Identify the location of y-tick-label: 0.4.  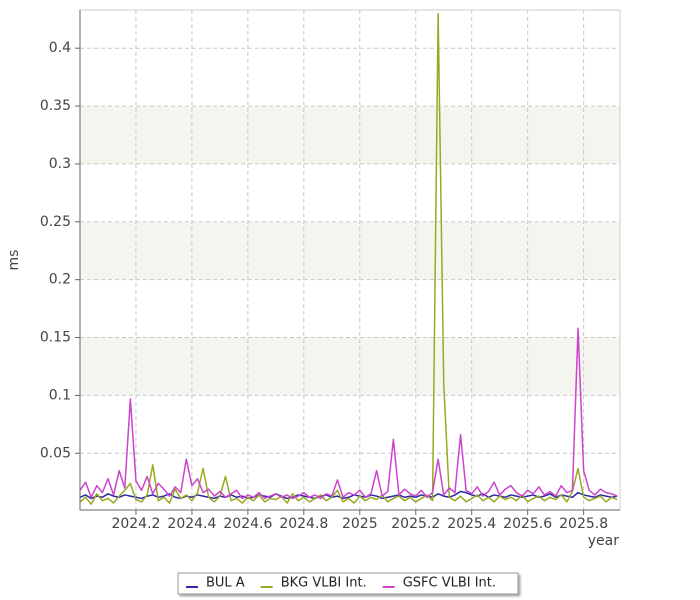
(60, 48).